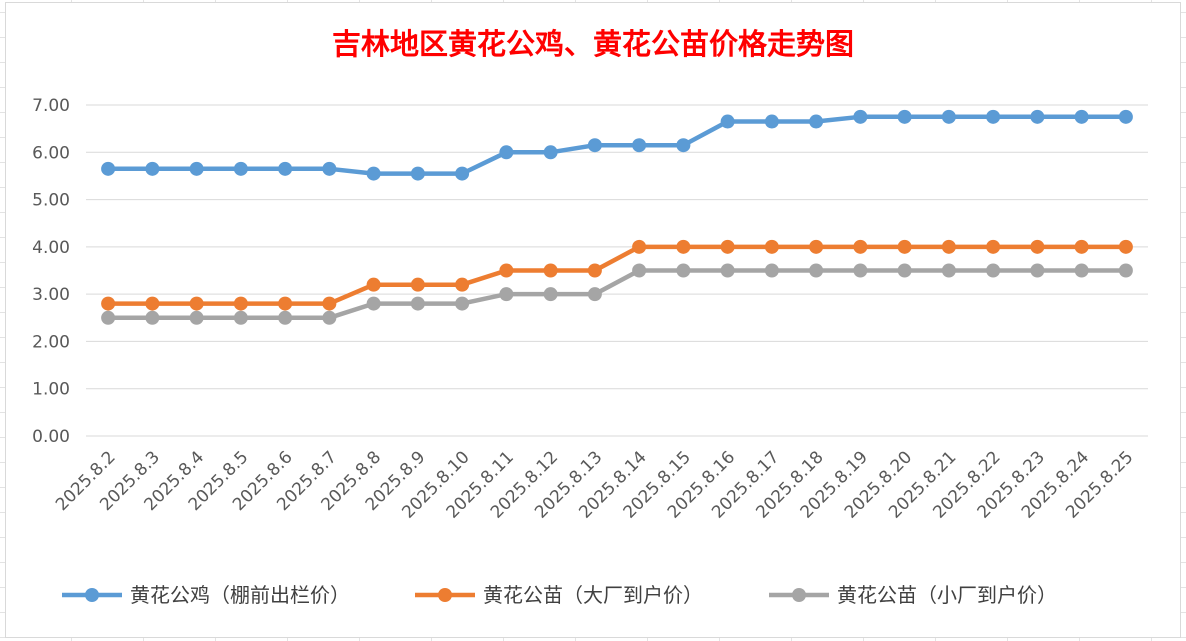 The image size is (1186, 641). Describe the element at coordinates (51, 153) in the screenshot. I see `y-tick-label: 6.00` at that location.